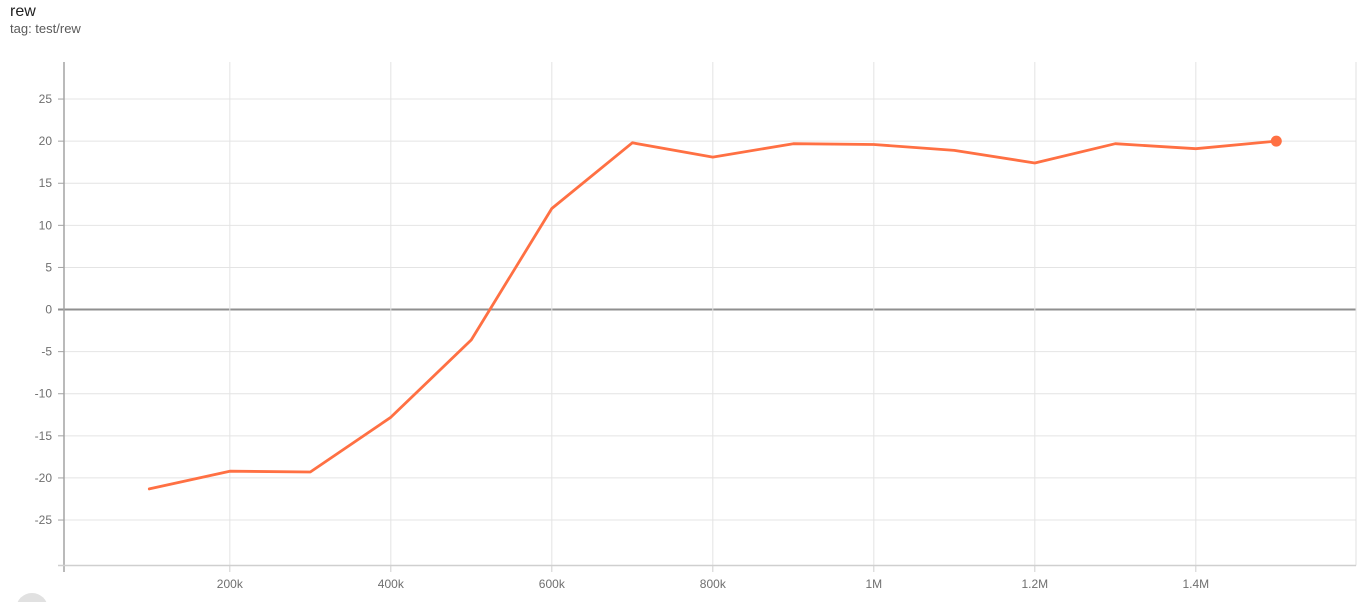  Describe the element at coordinates (552, 584) in the screenshot. I see `x-tick-label: 600k` at that location.